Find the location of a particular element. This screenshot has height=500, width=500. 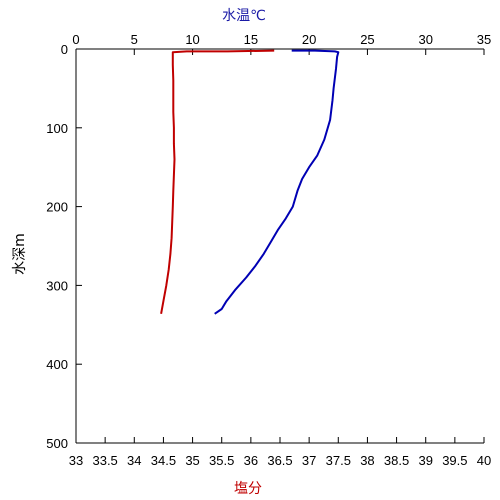

bottom-tick-label: 39 is located at coordinates (425, 460).